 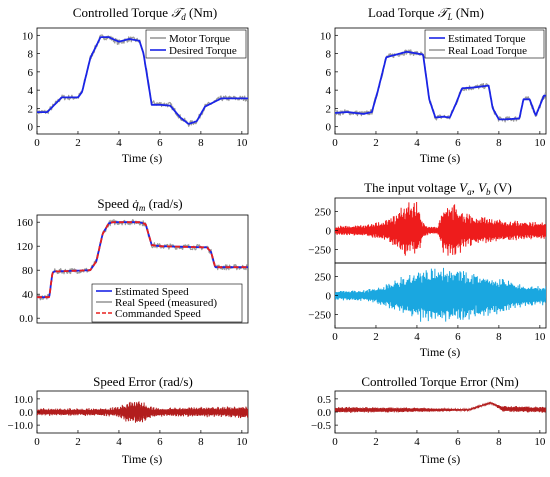 What do you see at coordinates (326, 36) in the screenshot?
I see `y-tick-label: 10` at bounding box center [326, 36].